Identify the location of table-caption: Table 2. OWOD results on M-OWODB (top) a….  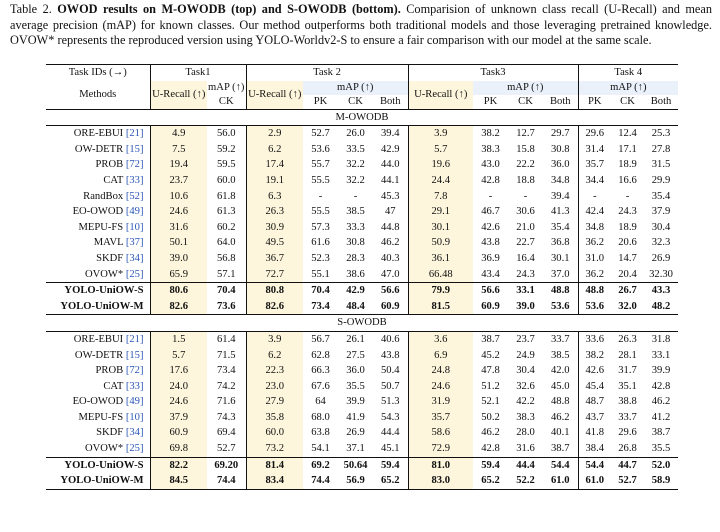
(361, 25).